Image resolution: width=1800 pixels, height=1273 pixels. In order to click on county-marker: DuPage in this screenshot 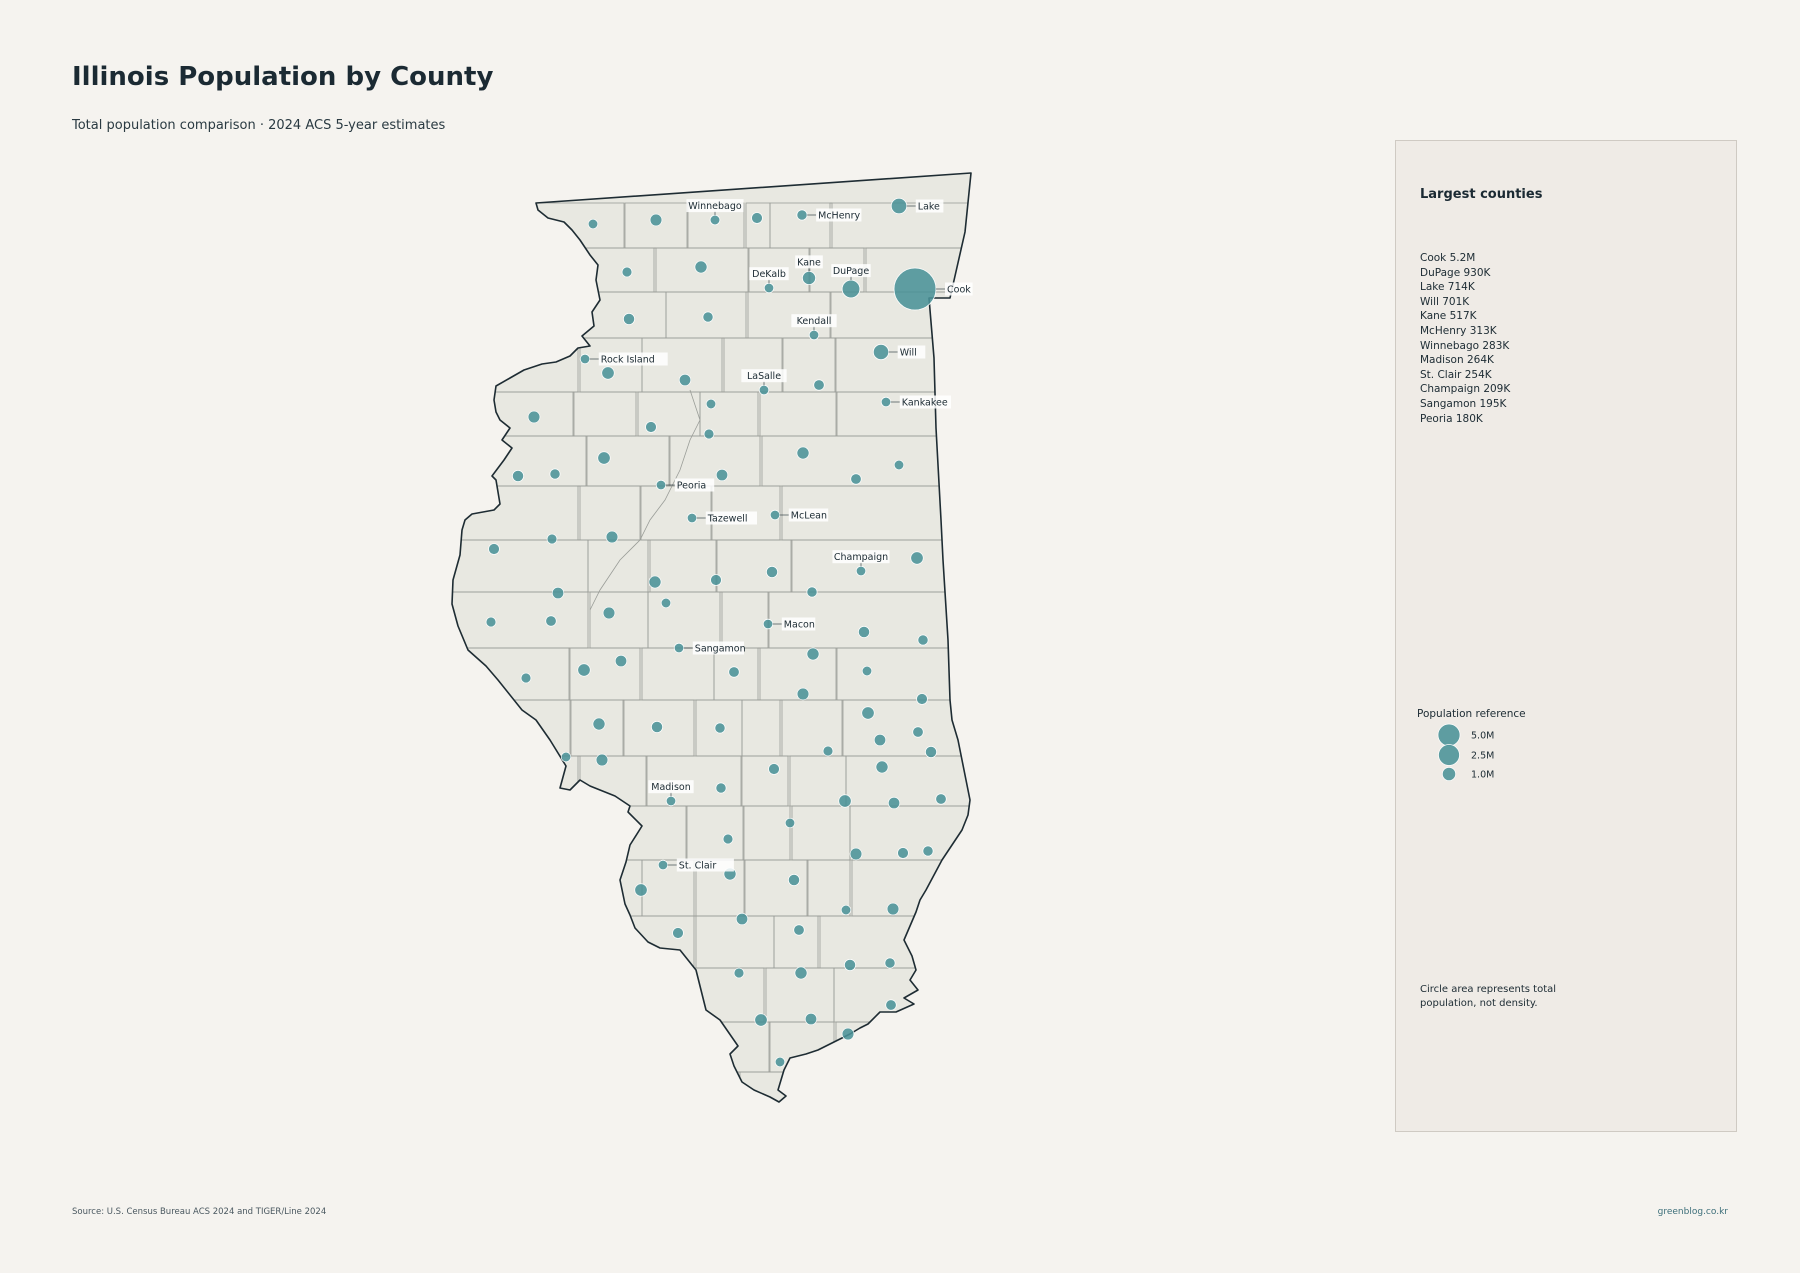, I will do `click(851, 281)`.